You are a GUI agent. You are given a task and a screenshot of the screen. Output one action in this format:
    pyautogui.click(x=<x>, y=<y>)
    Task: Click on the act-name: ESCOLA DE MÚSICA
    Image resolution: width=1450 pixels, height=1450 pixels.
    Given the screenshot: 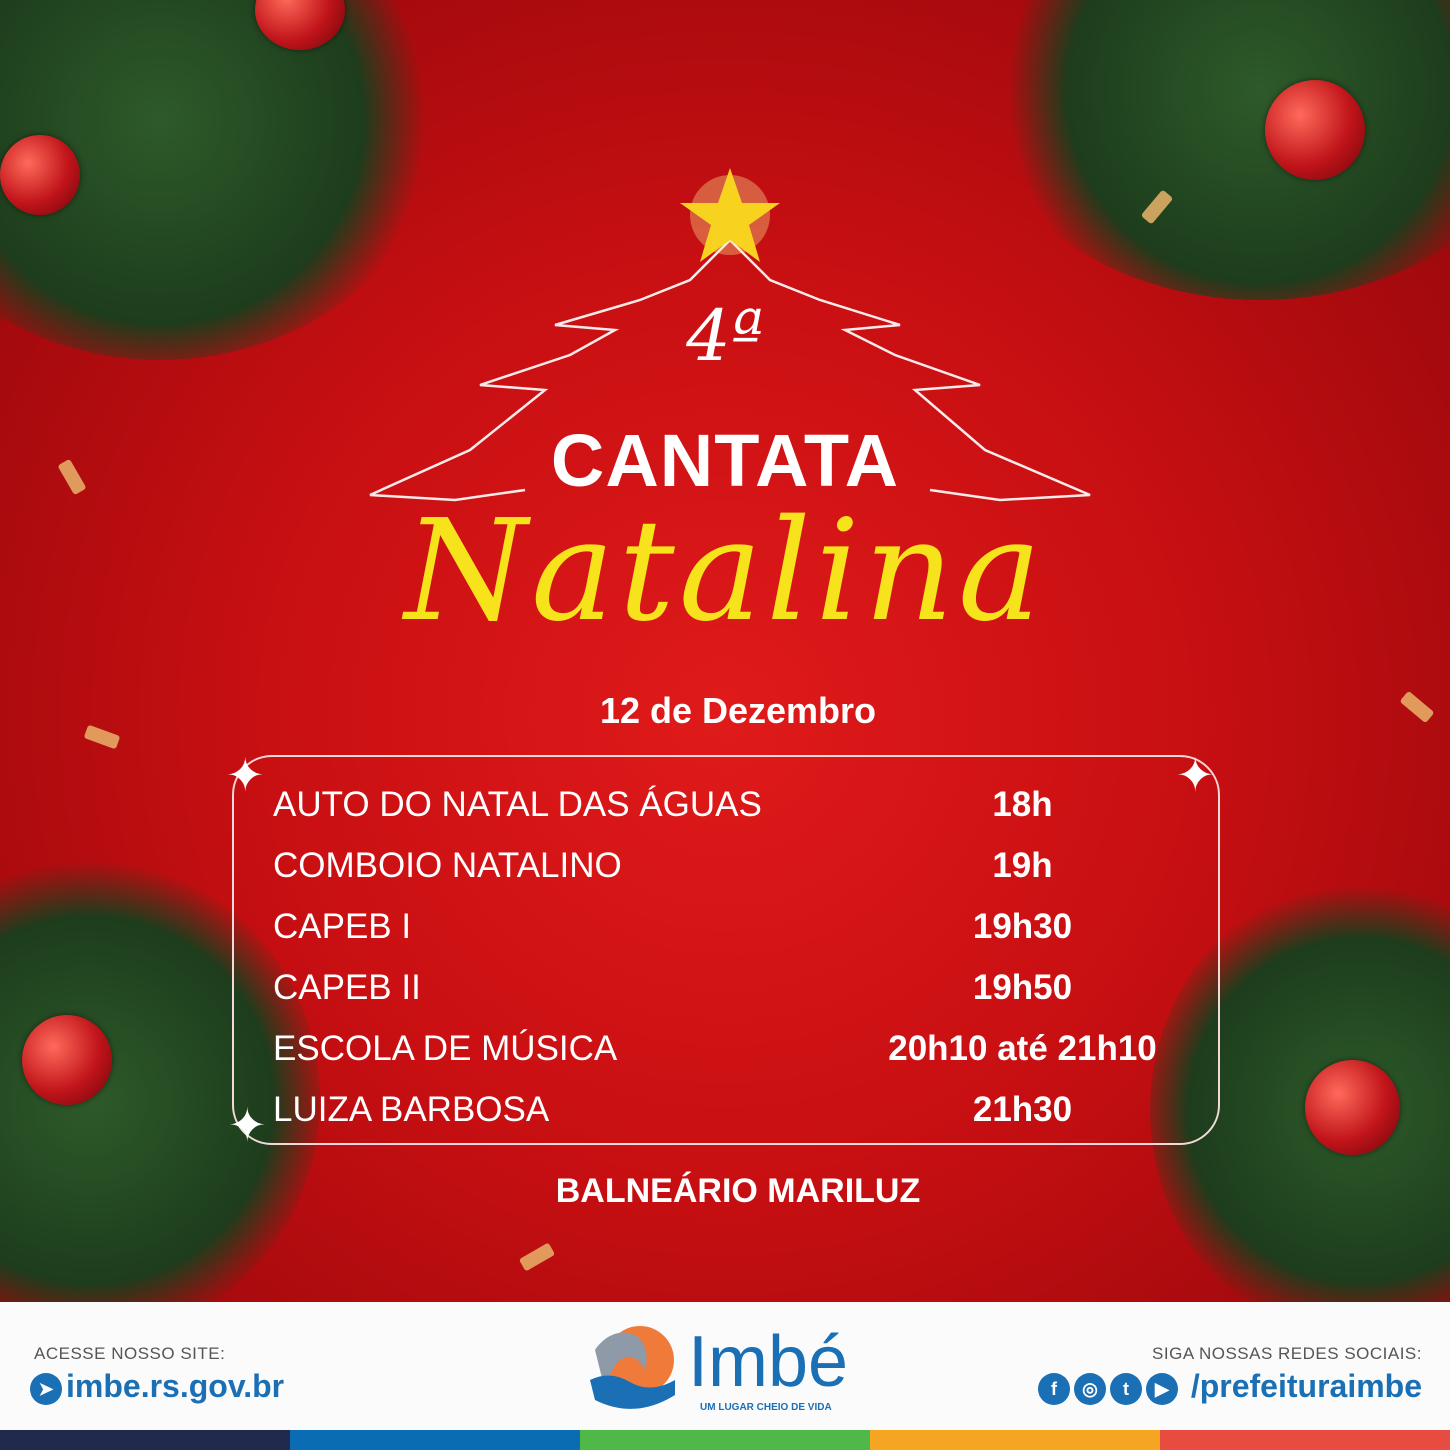 What is the action you would take?
    pyautogui.click(x=445, y=1048)
    